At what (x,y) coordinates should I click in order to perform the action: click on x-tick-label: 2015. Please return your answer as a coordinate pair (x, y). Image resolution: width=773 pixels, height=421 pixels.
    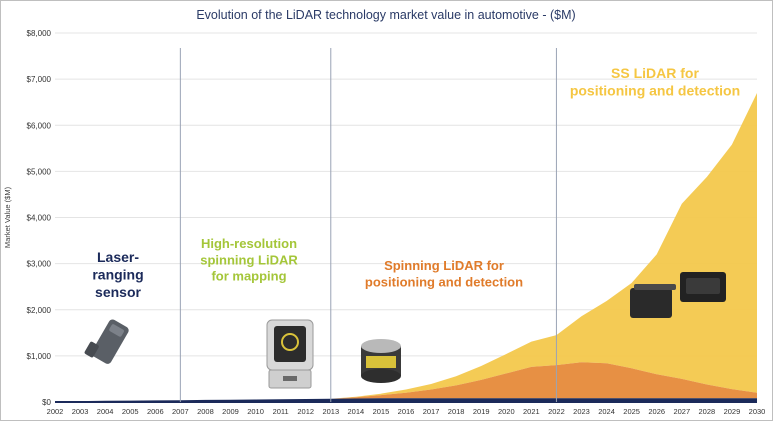
    Looking at the image, I should click on (381, 411).